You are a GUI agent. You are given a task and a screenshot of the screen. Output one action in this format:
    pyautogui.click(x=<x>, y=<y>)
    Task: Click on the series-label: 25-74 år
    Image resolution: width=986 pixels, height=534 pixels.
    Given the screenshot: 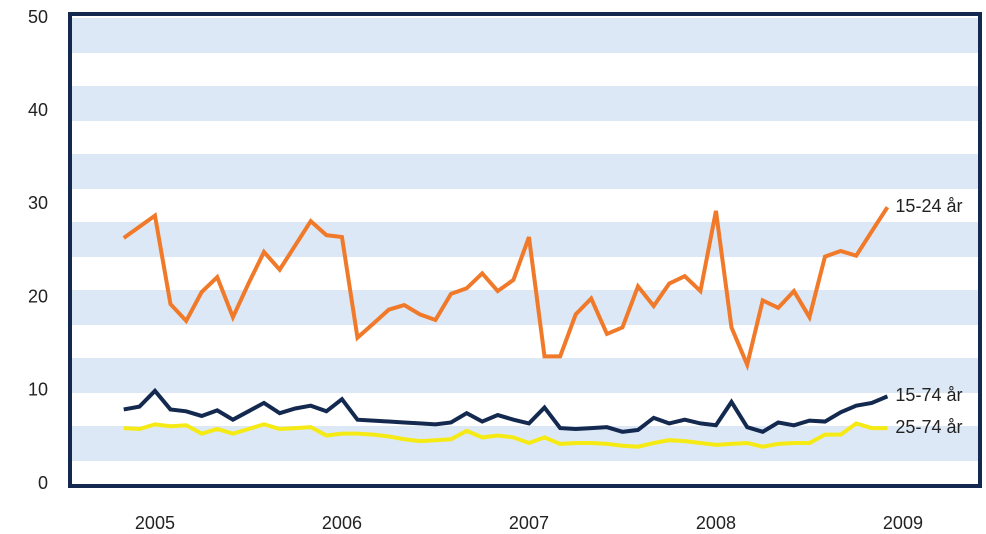 What is the action you would take?
    pyautogui.click(x=928, y=427)
    